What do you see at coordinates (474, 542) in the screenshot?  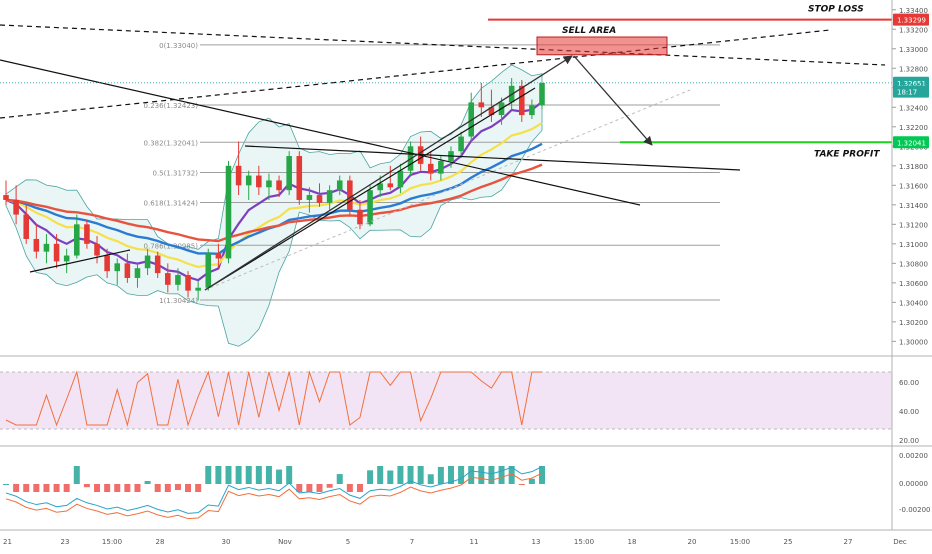 I see `time-tick-label: 11` at bounding box center [474, 542].